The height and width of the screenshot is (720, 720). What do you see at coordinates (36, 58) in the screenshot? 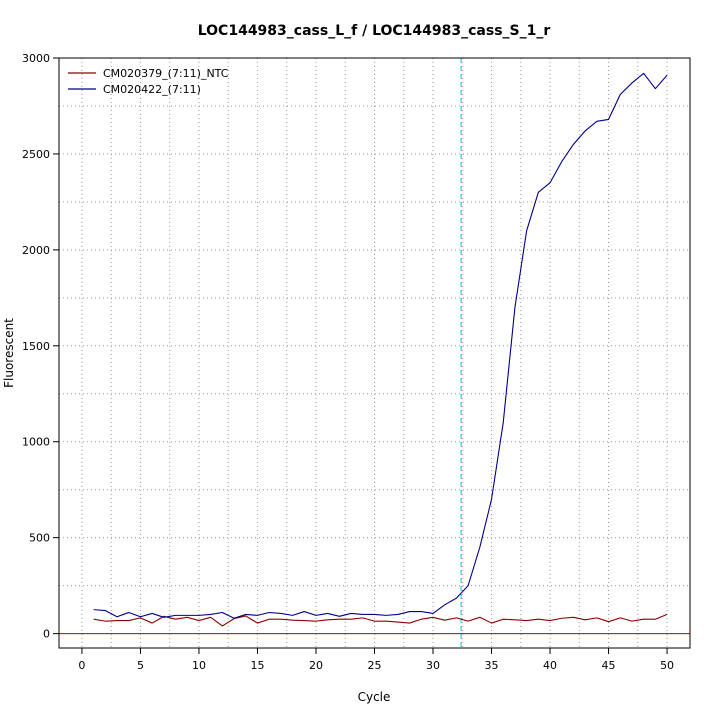
I see `y-tick-label: 3000` at bounding box center [36, 58].